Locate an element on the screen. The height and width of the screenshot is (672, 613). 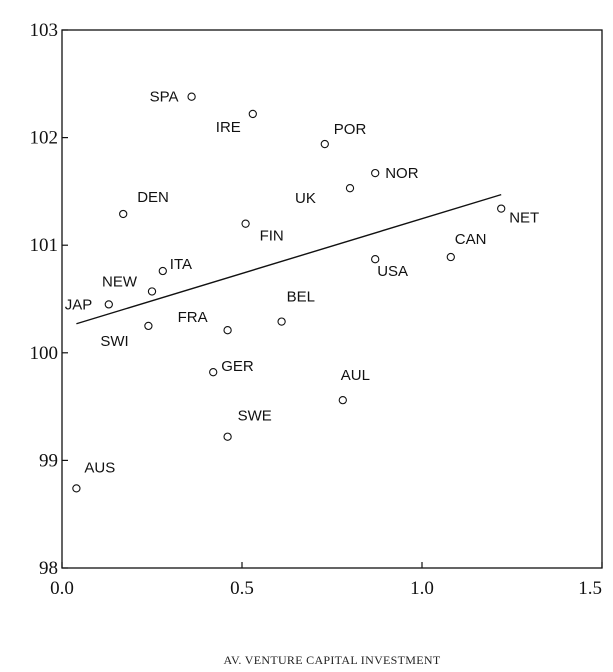
point-marker-can is located at coordinates (450, 257).